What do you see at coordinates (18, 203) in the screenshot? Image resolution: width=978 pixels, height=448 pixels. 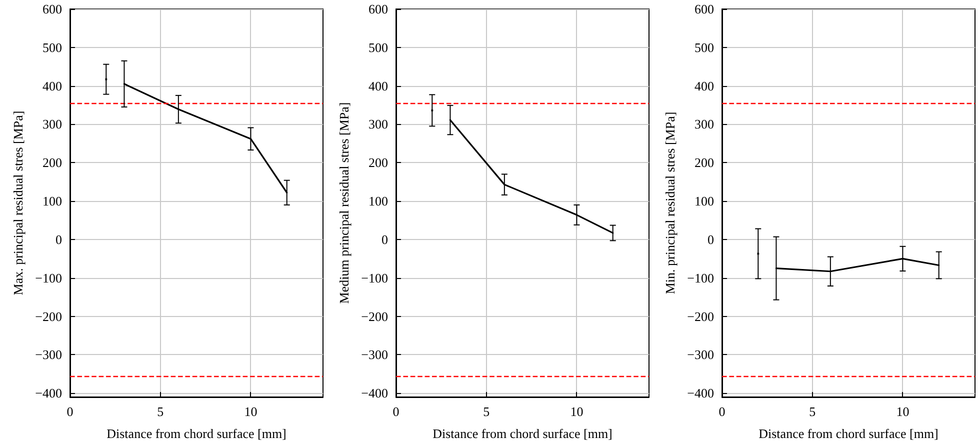 I see `y-axis-title: Max. principal residual stres [MPa]` at bounding box center [18, 203].